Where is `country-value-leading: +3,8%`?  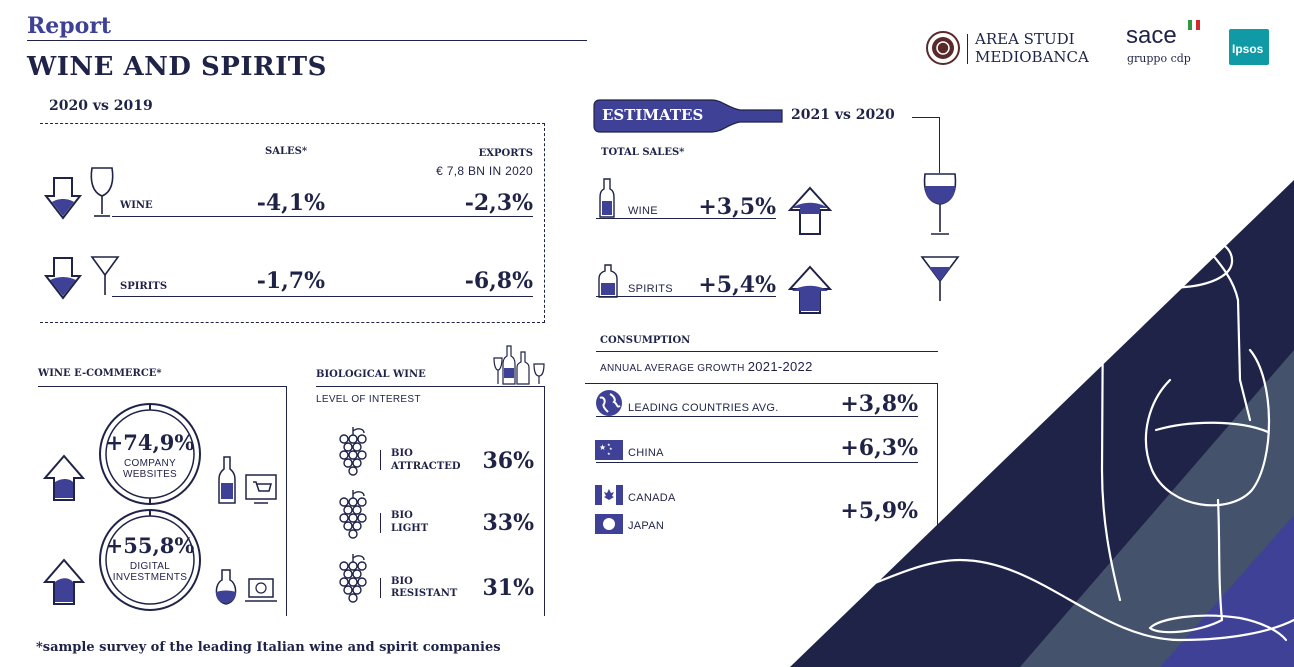
country-value-leading: +3,8% is located at coordinates (879, 404).